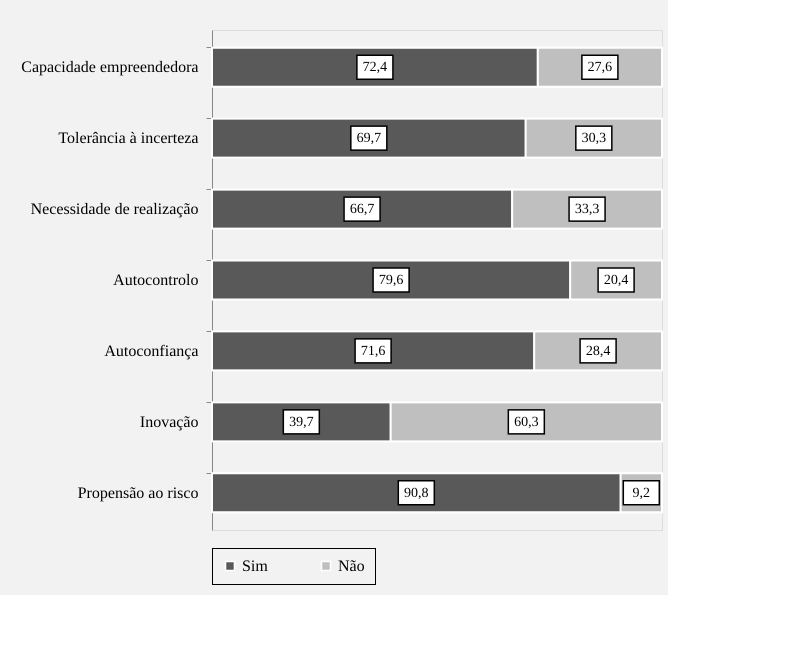 This screenshot has height=650, width=809. What do you see at coordinates (641, 493) in the screenshot?
I see `data-label: 9,2` at bounding box center [641, 493].